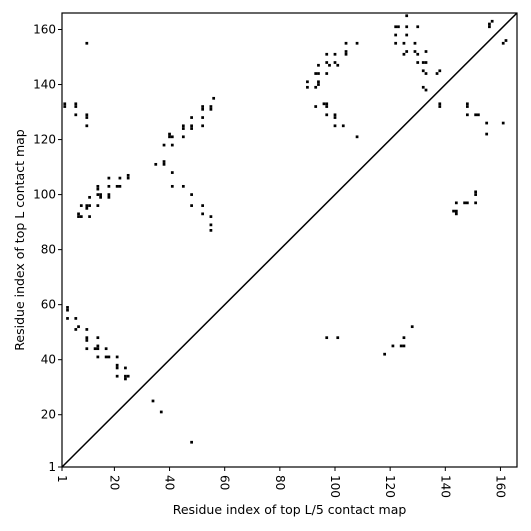  What do you see at coordinates (280, 482) in the screenshot?
I see `x-tick-label: 80` at bounding box center [280, 482].